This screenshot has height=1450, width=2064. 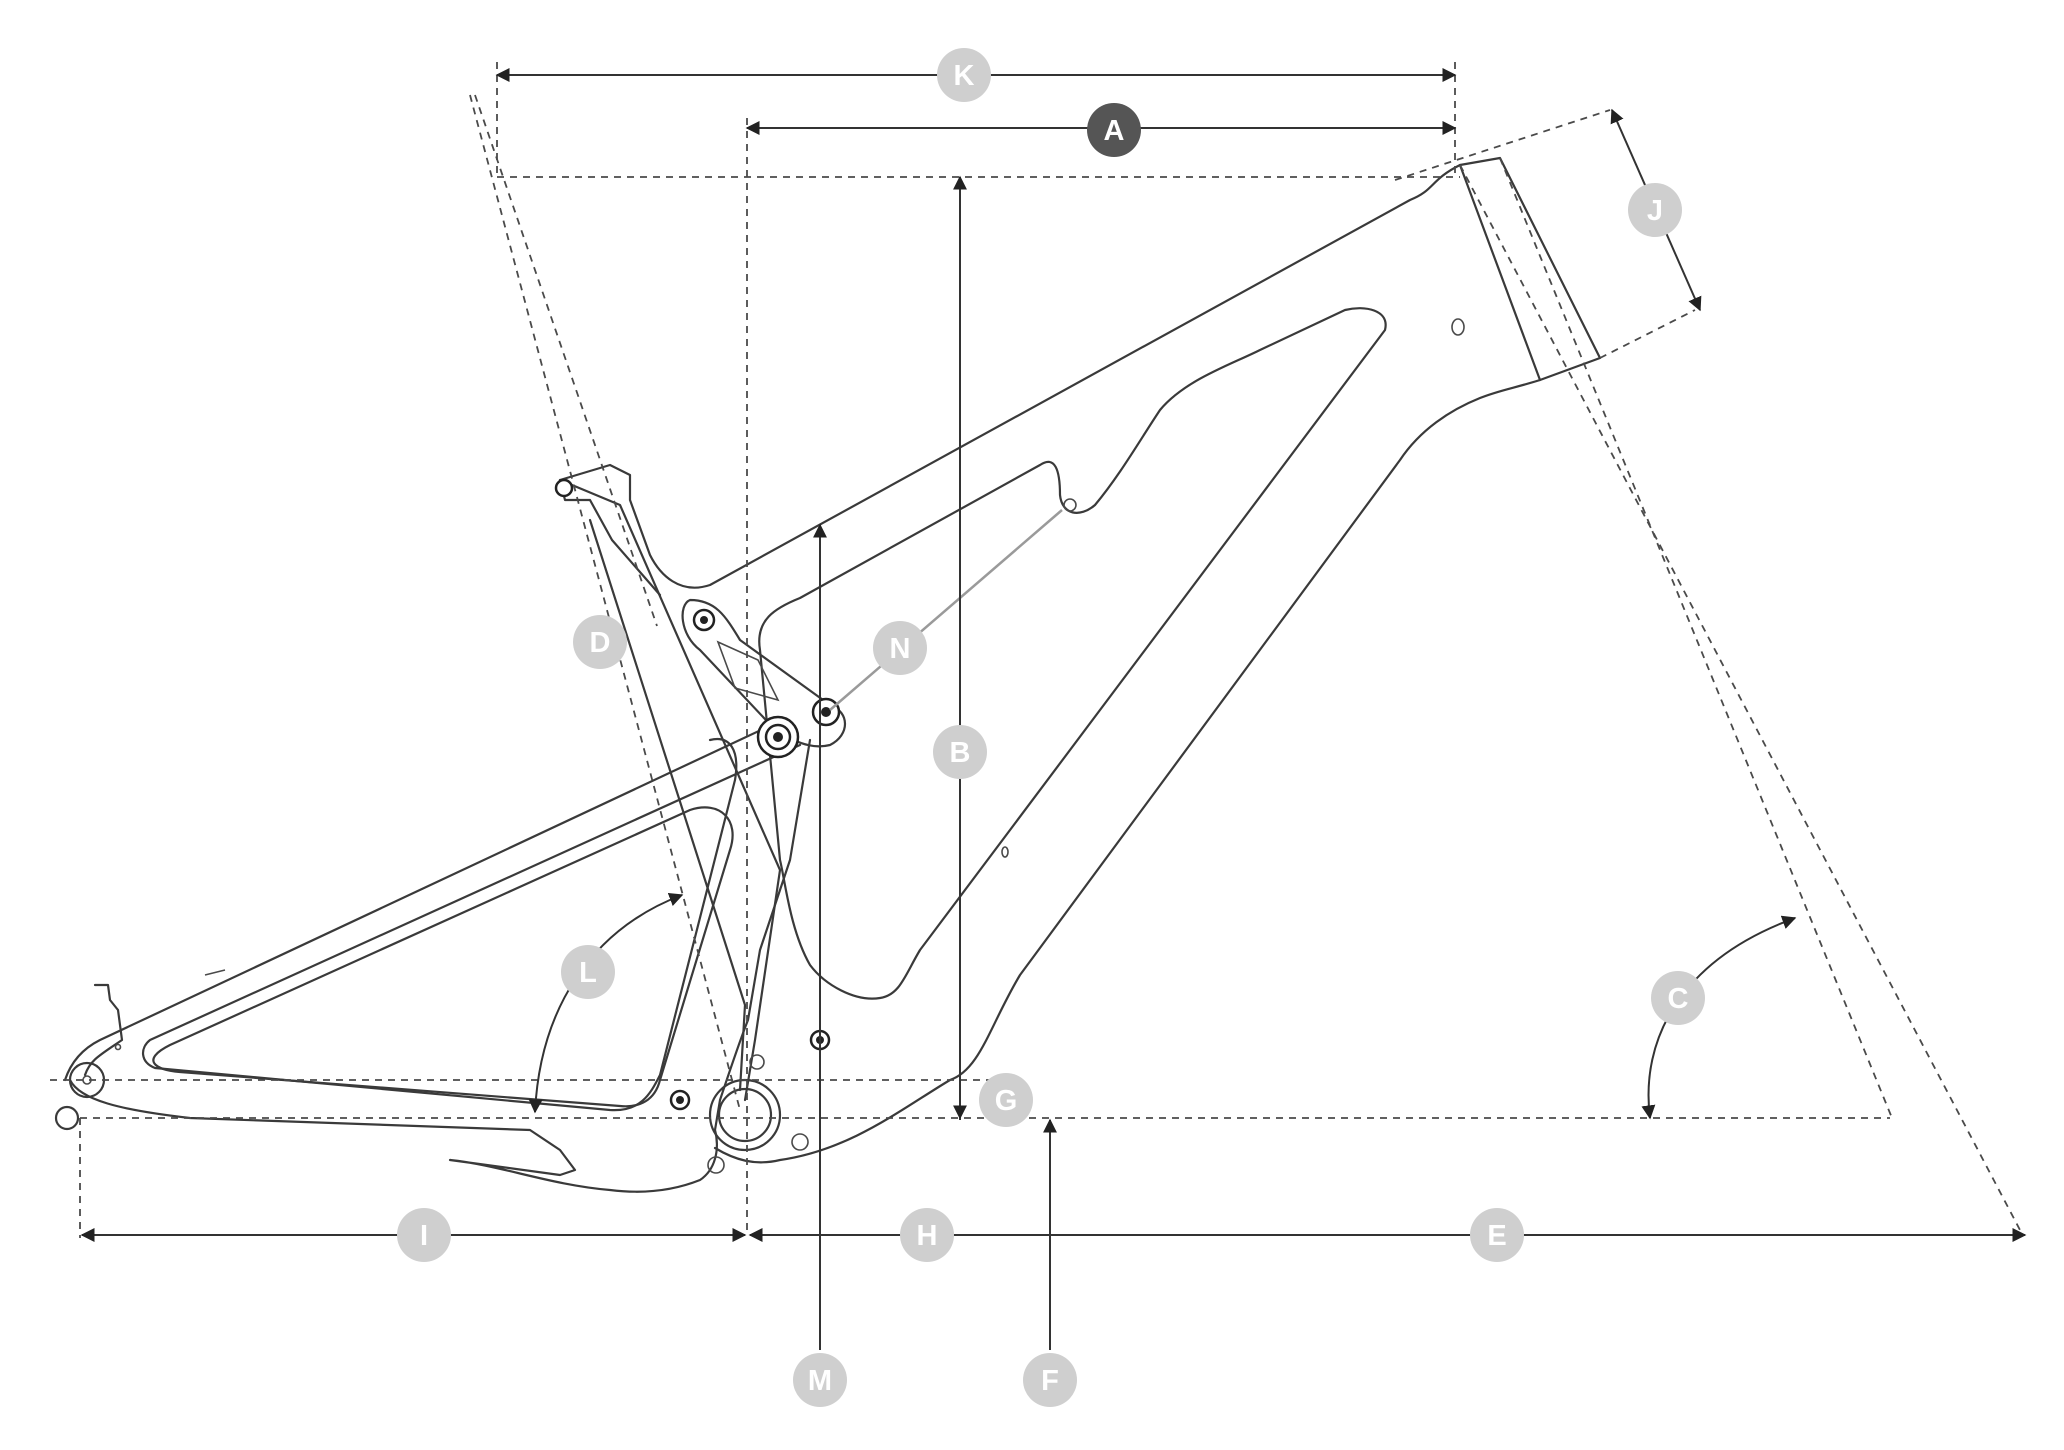 I want to click on badge-l: L, so click(x=588, y=972).